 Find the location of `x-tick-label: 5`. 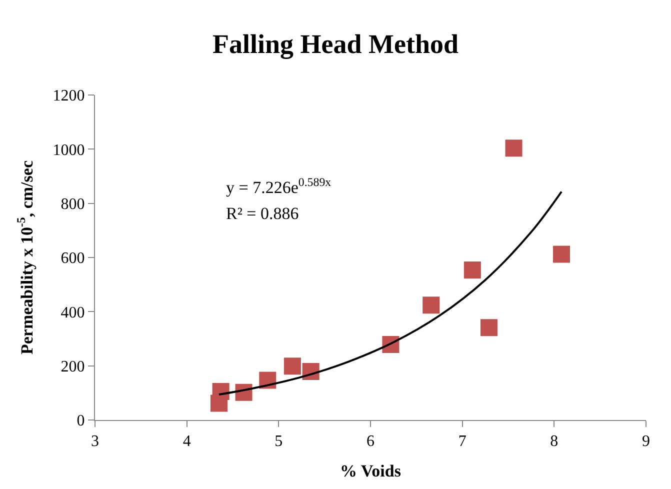

x-tick-label: 5 is located at coordinates (278, 441).